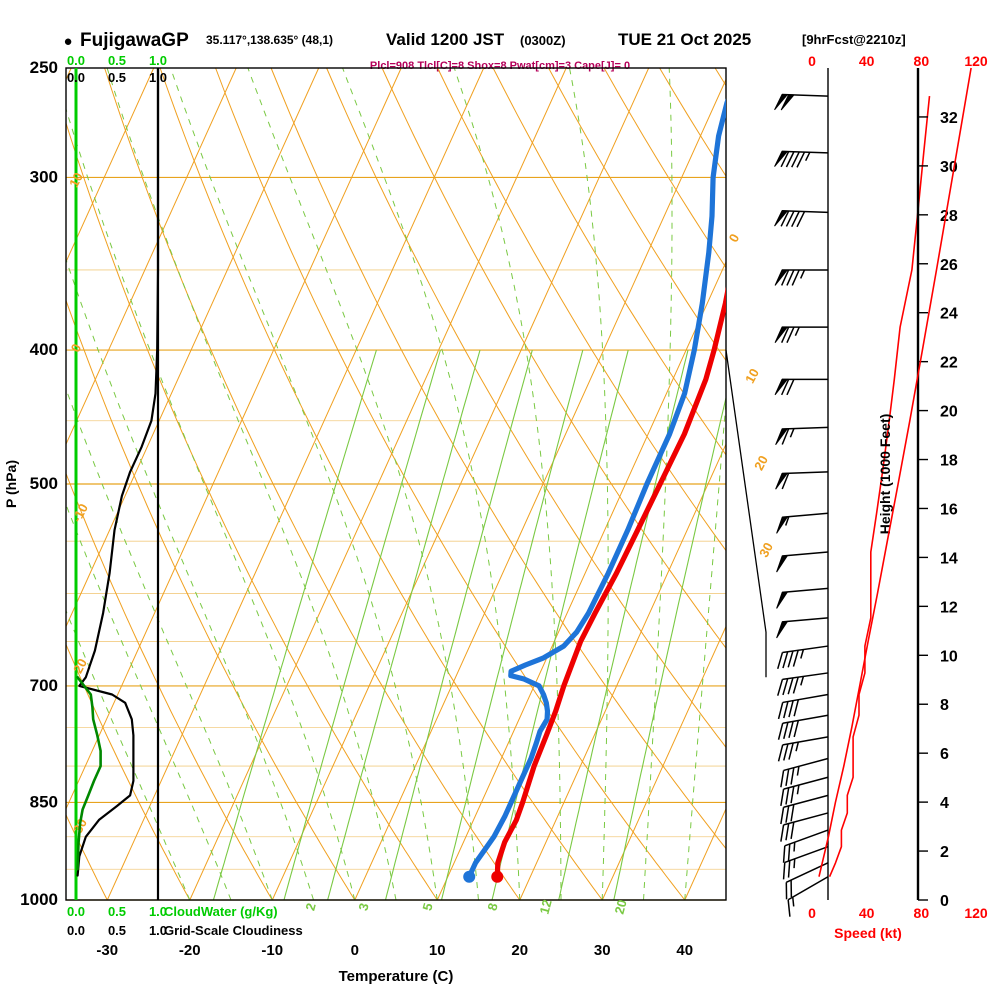 The width and height of the screenshot is (1000, 1000). Describe the element at coordinates (949, 314) in the screenshot. I see `height-tick-label: 24` at that location.